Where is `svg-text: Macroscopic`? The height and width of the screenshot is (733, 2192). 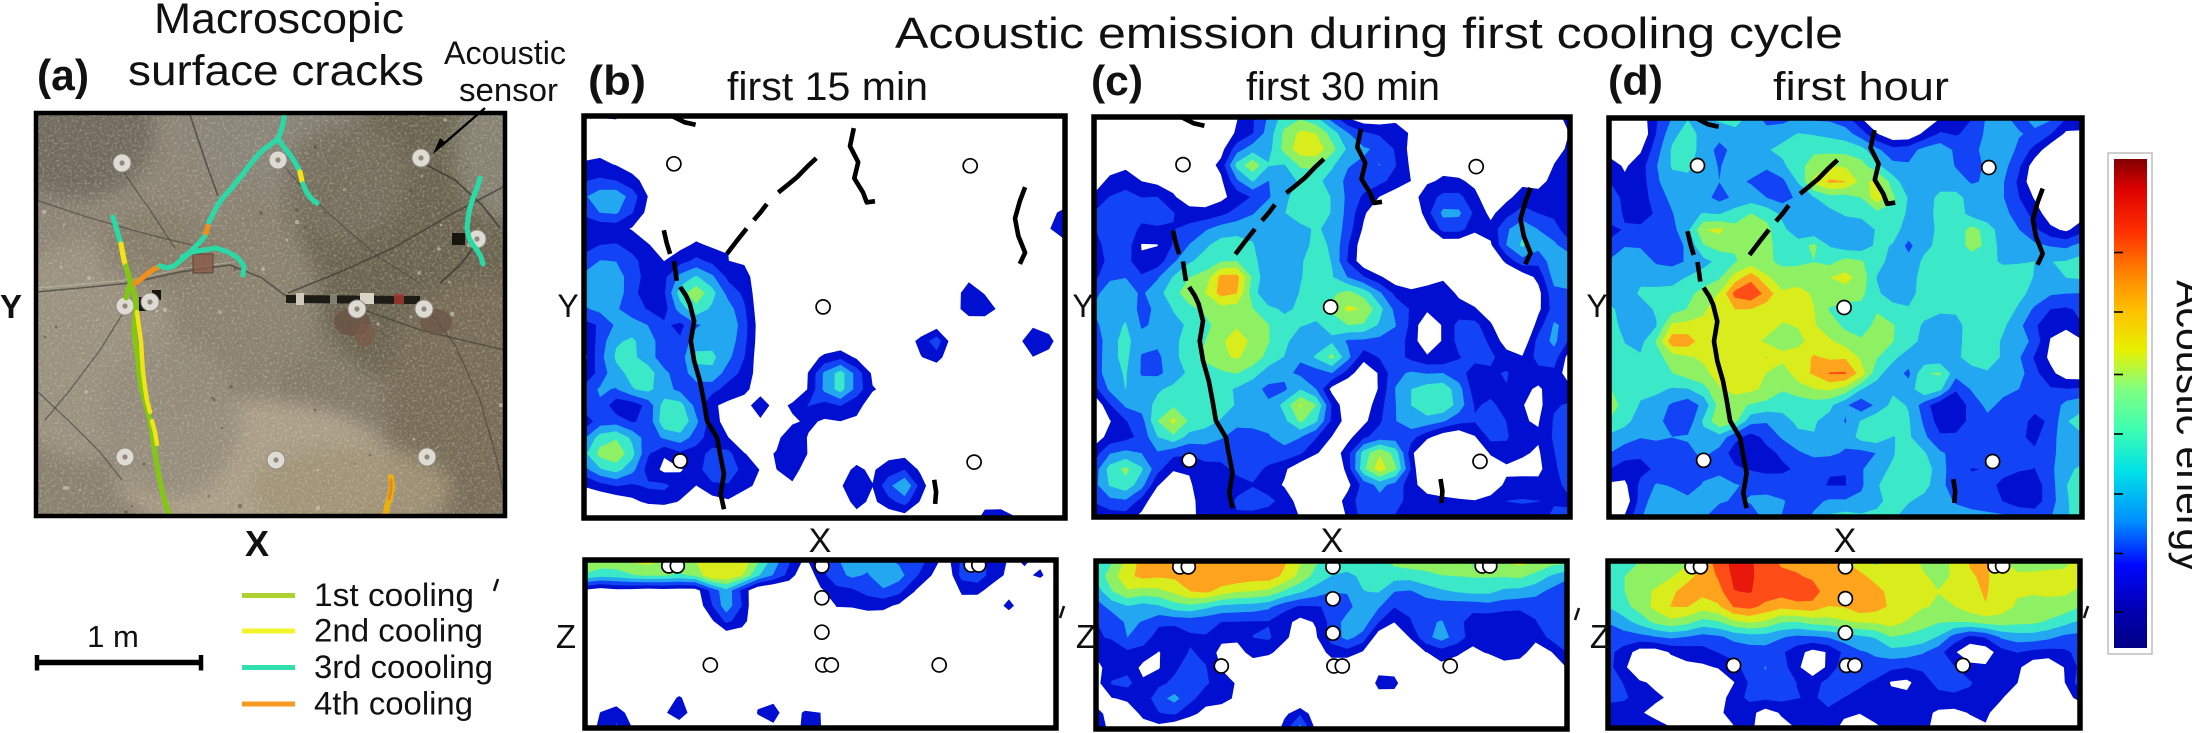 svg-text: Macroscopic is located at coordinates (279, 21).